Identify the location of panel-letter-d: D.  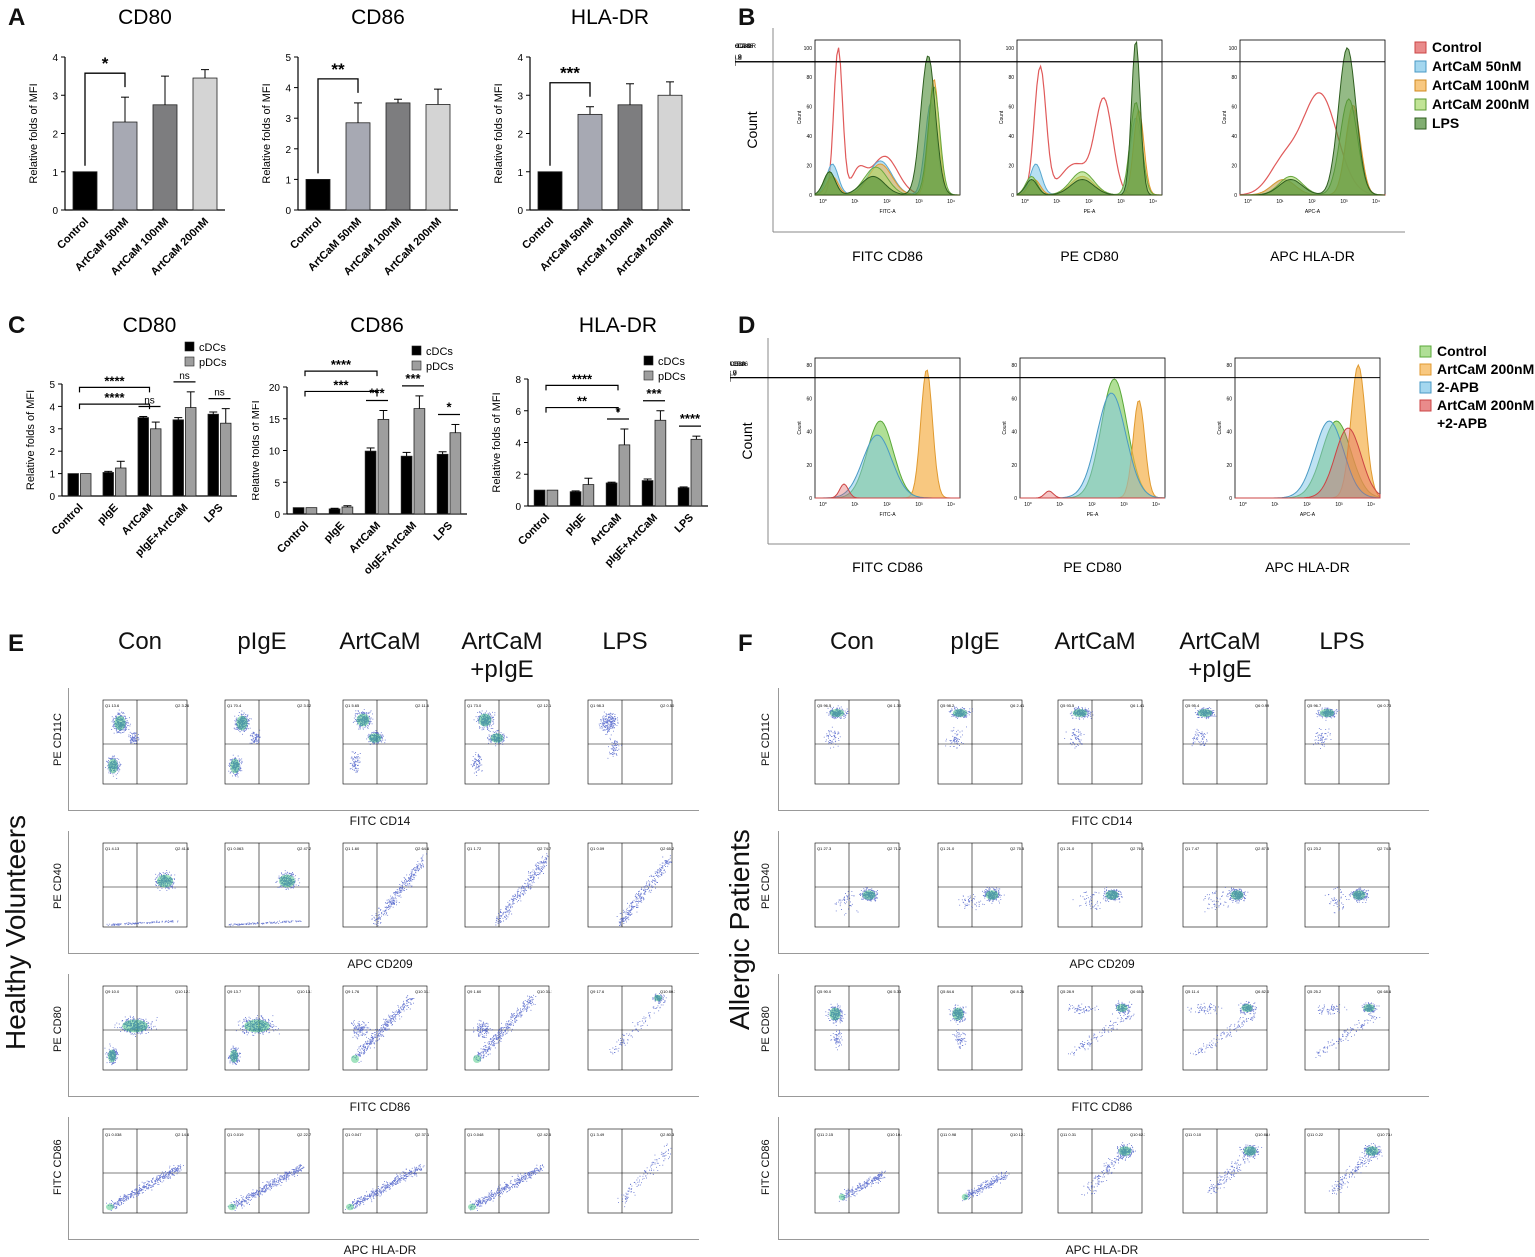
(747, 325).